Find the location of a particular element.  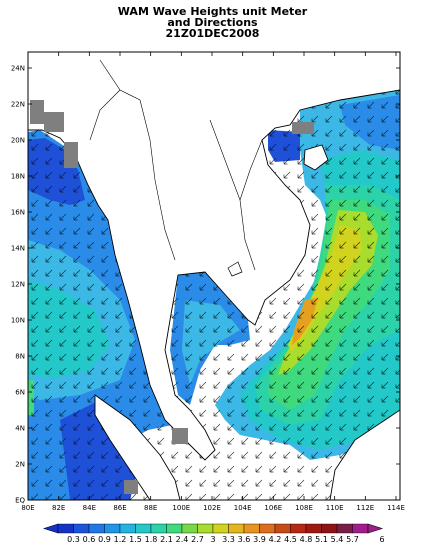

colorbar-high-arrow is located at coordinates (375, 528).